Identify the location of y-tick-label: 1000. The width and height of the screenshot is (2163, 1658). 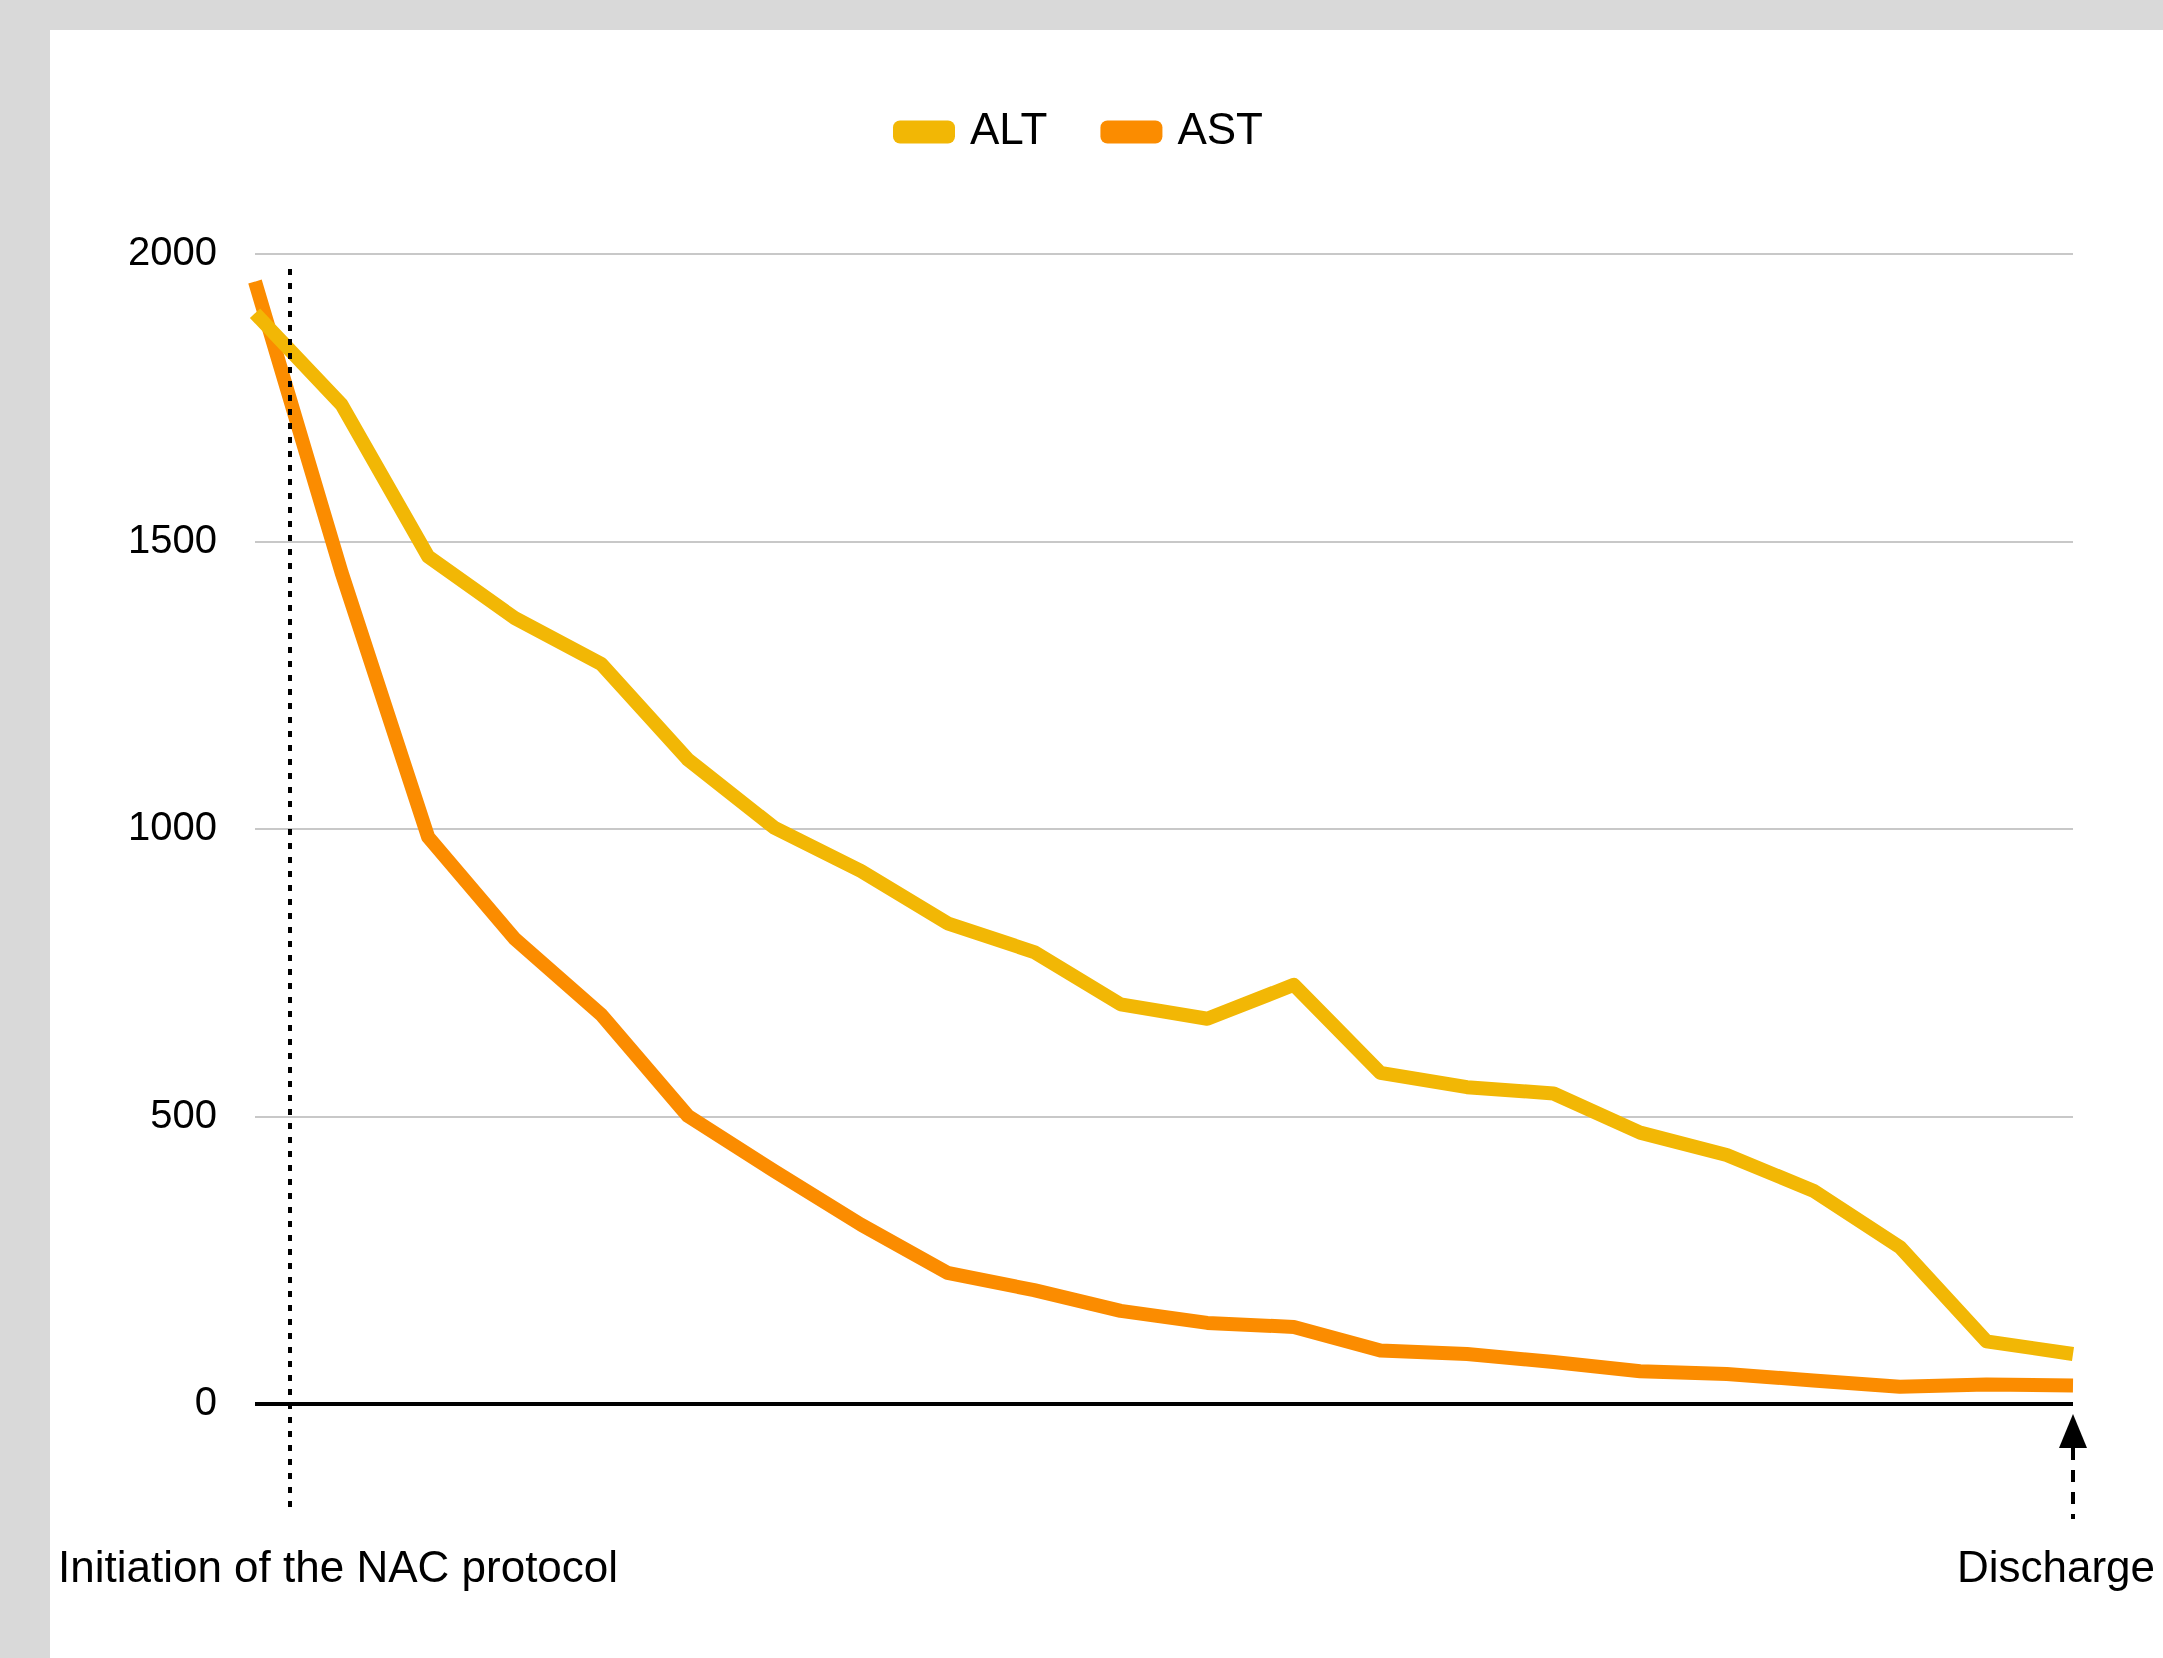
(172, 826).